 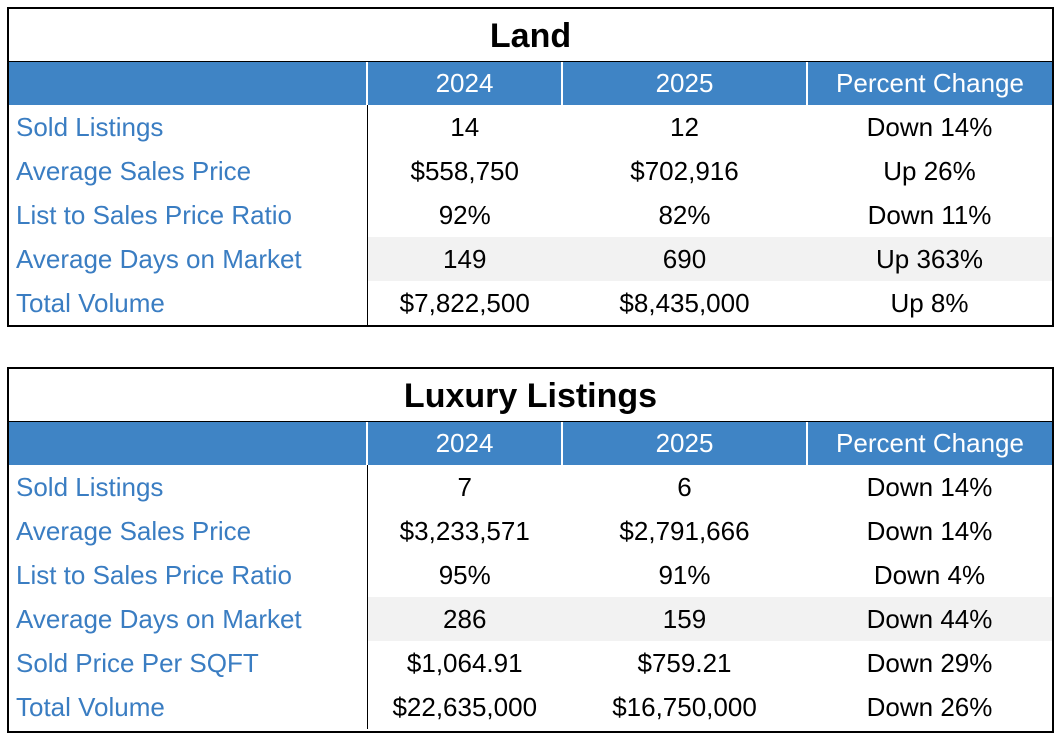 I want to click on value-2025: $759.21, so click(x=684, y=662).